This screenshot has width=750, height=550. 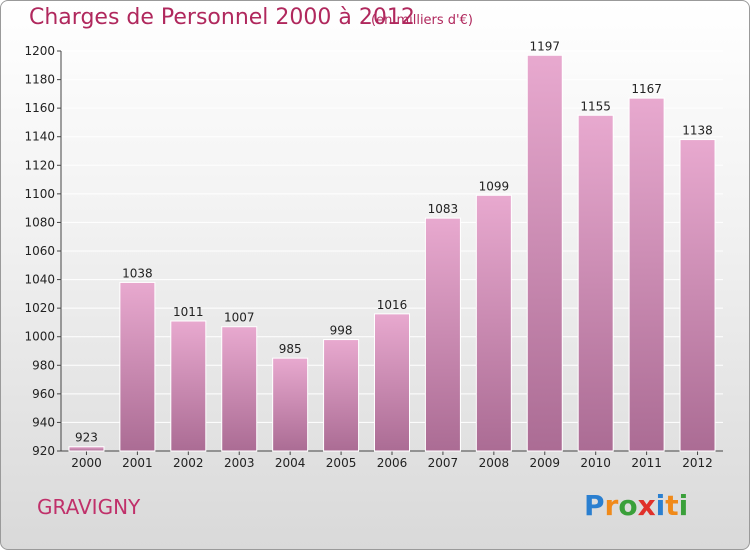 What do you see at coordinates (544, 463) in the screenshot?
I see `x-tick-label: 2009` at bounding box center [544, 463].